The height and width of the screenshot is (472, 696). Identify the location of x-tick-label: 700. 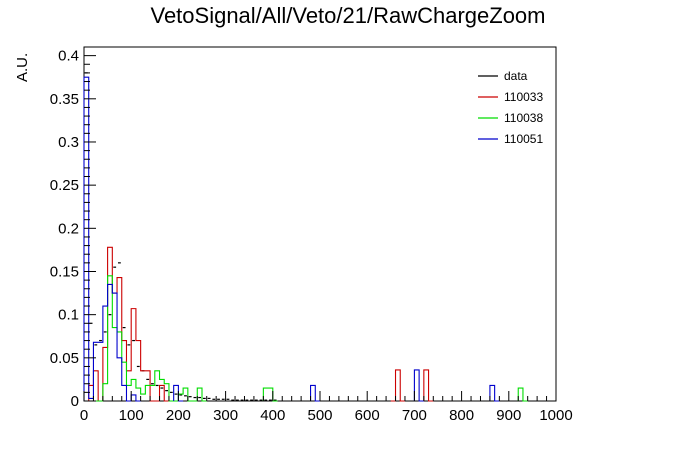
(414, 415).